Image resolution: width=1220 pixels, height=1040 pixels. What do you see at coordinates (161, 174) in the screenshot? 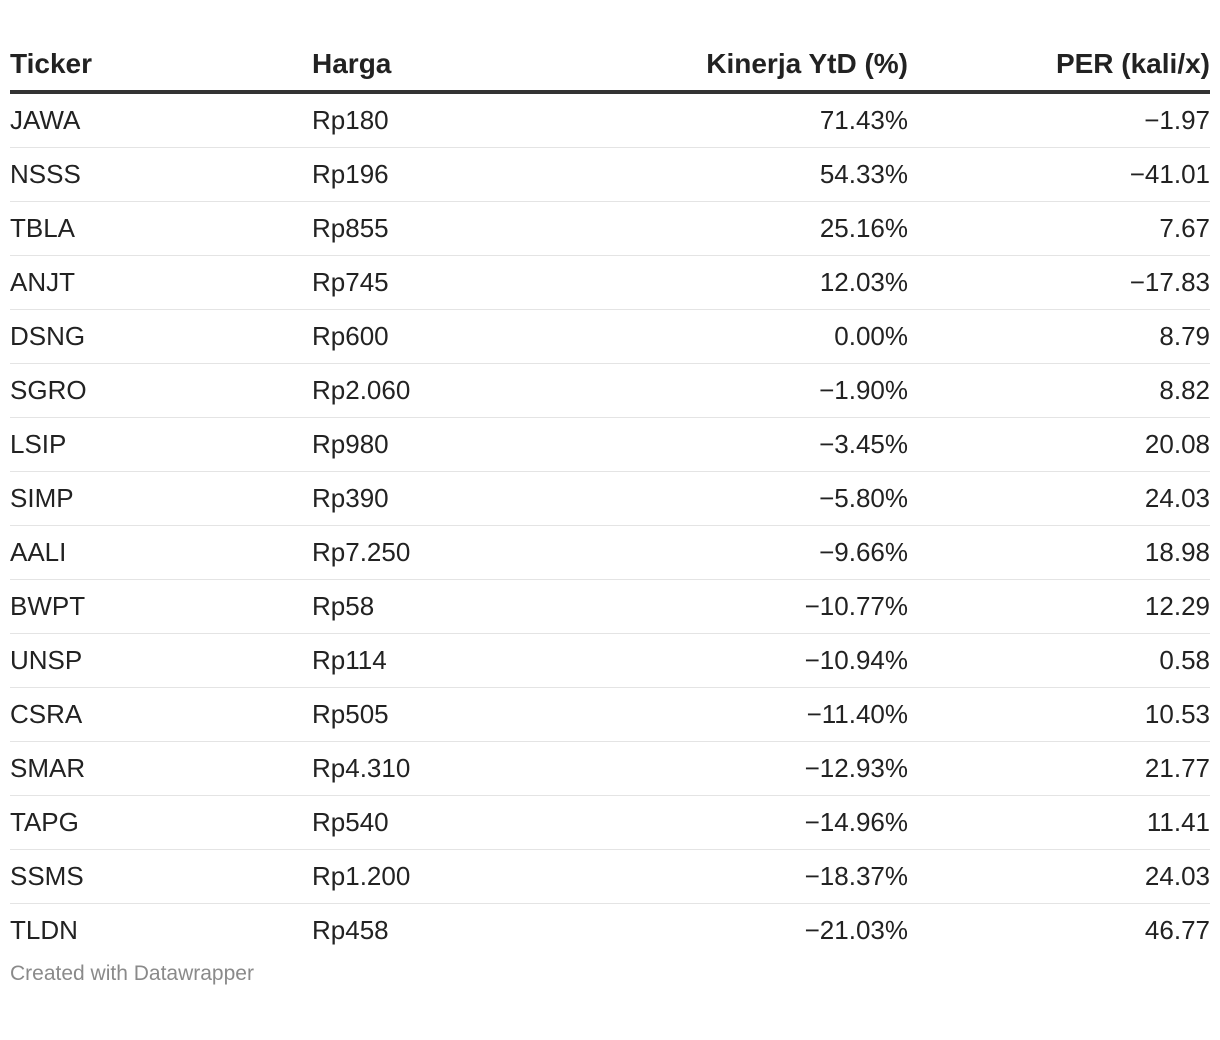
I see `cell-ticker: NSSS` at bounding box center [161, 174].